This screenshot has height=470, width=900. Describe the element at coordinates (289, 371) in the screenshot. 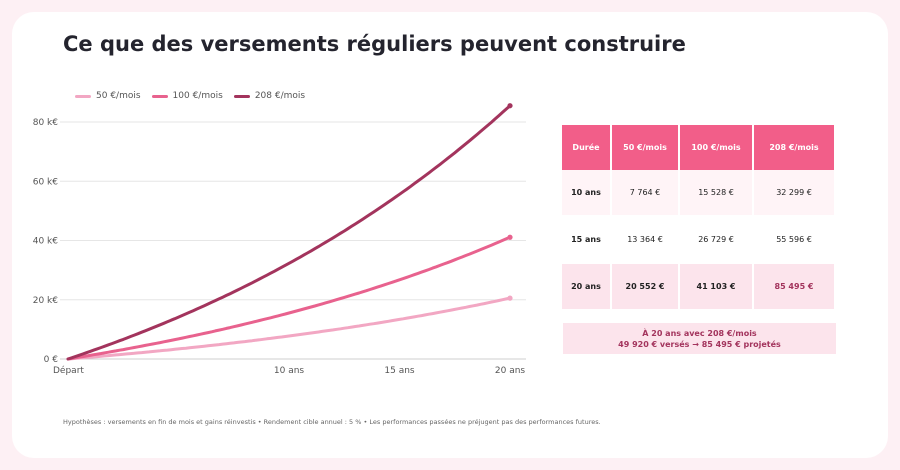

I see `x-tick-label: 10 ans` at that location.